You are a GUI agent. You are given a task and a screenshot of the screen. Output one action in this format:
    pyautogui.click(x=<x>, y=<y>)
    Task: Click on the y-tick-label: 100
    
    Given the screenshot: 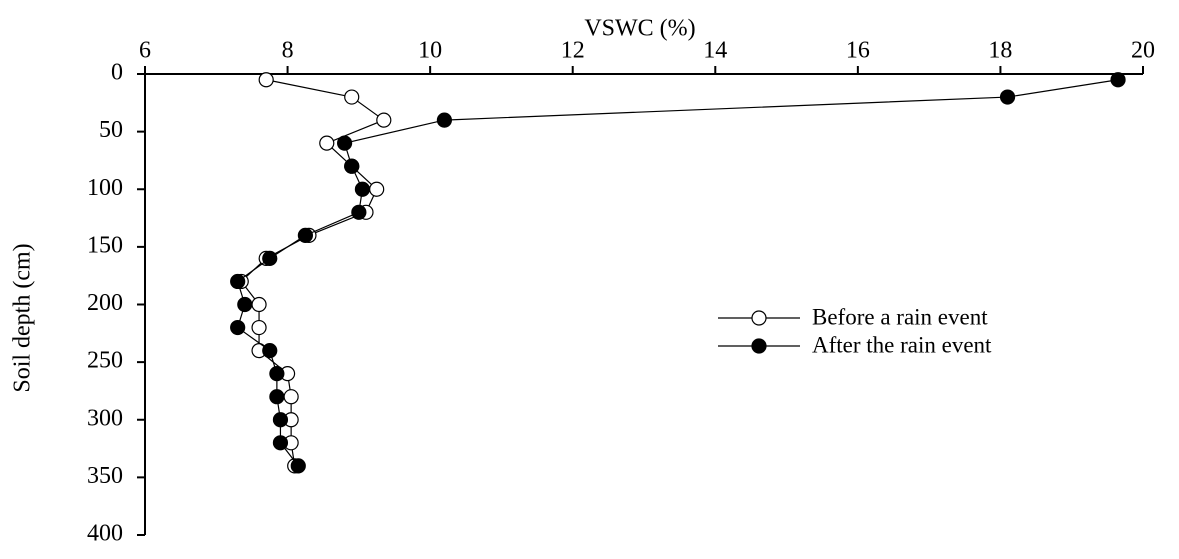 What is the action you would take?
    pyautogui.click(x=105, y=188)
    